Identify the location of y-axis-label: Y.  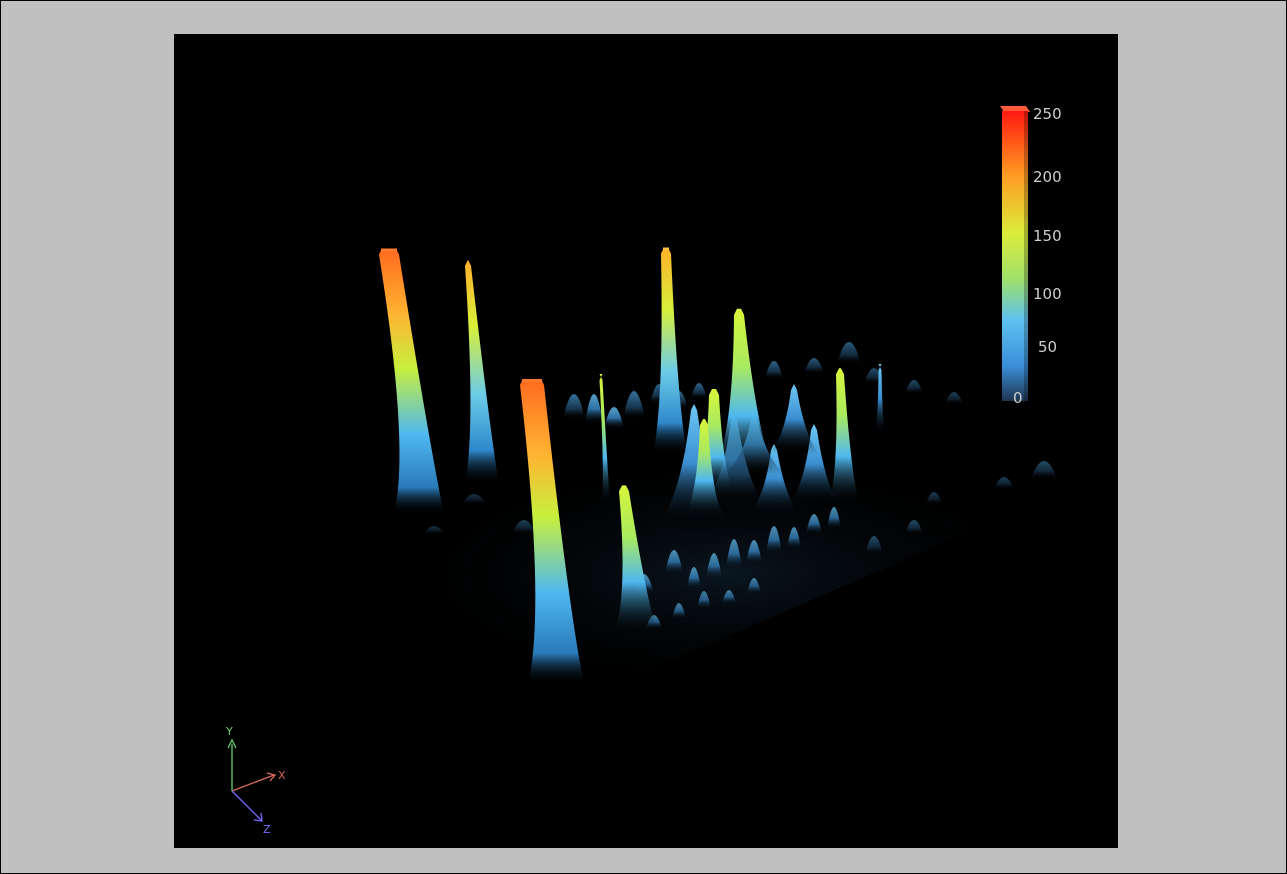
(229, 731).